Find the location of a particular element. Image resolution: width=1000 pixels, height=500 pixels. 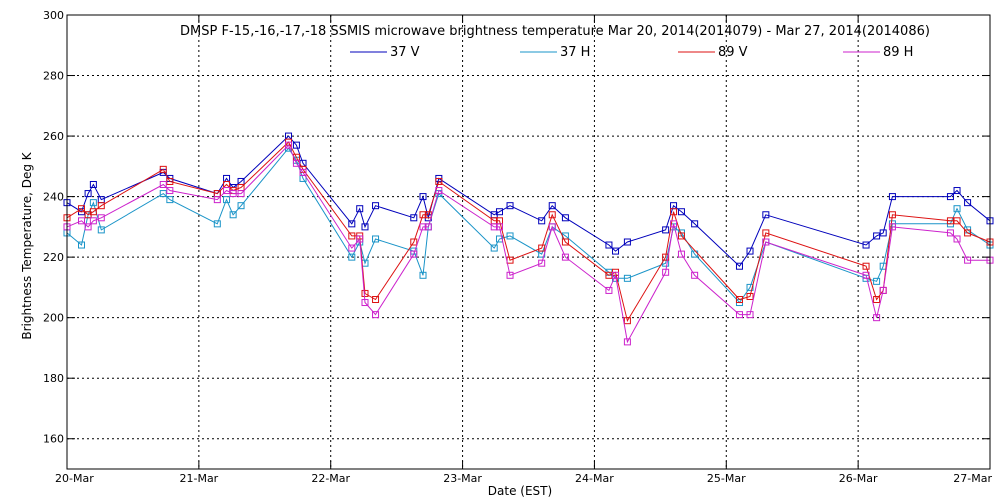

x-tick-label: 26-Mar is located at coordinates (858, 478).